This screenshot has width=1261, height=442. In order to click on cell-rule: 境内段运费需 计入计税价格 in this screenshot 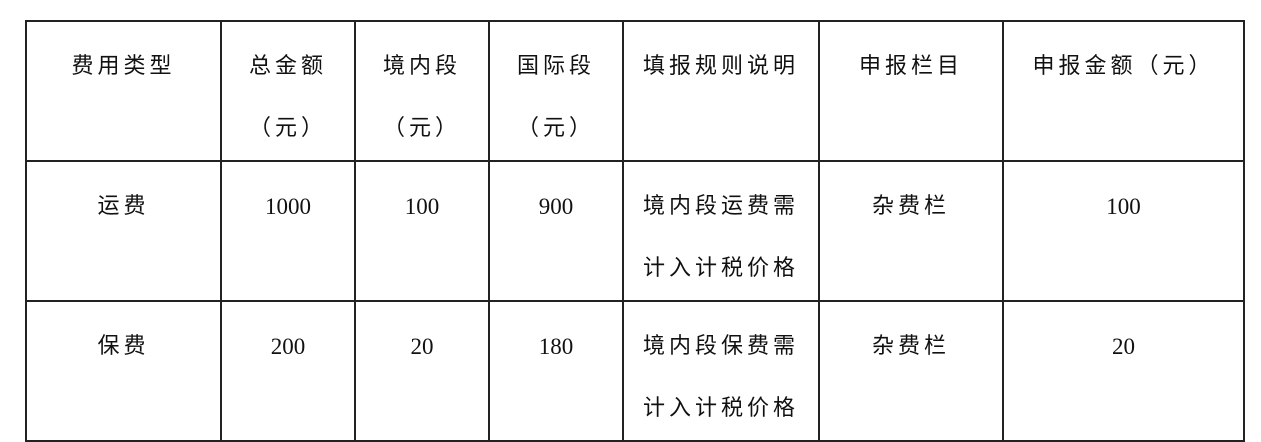, I will do `click(721, 231)`.